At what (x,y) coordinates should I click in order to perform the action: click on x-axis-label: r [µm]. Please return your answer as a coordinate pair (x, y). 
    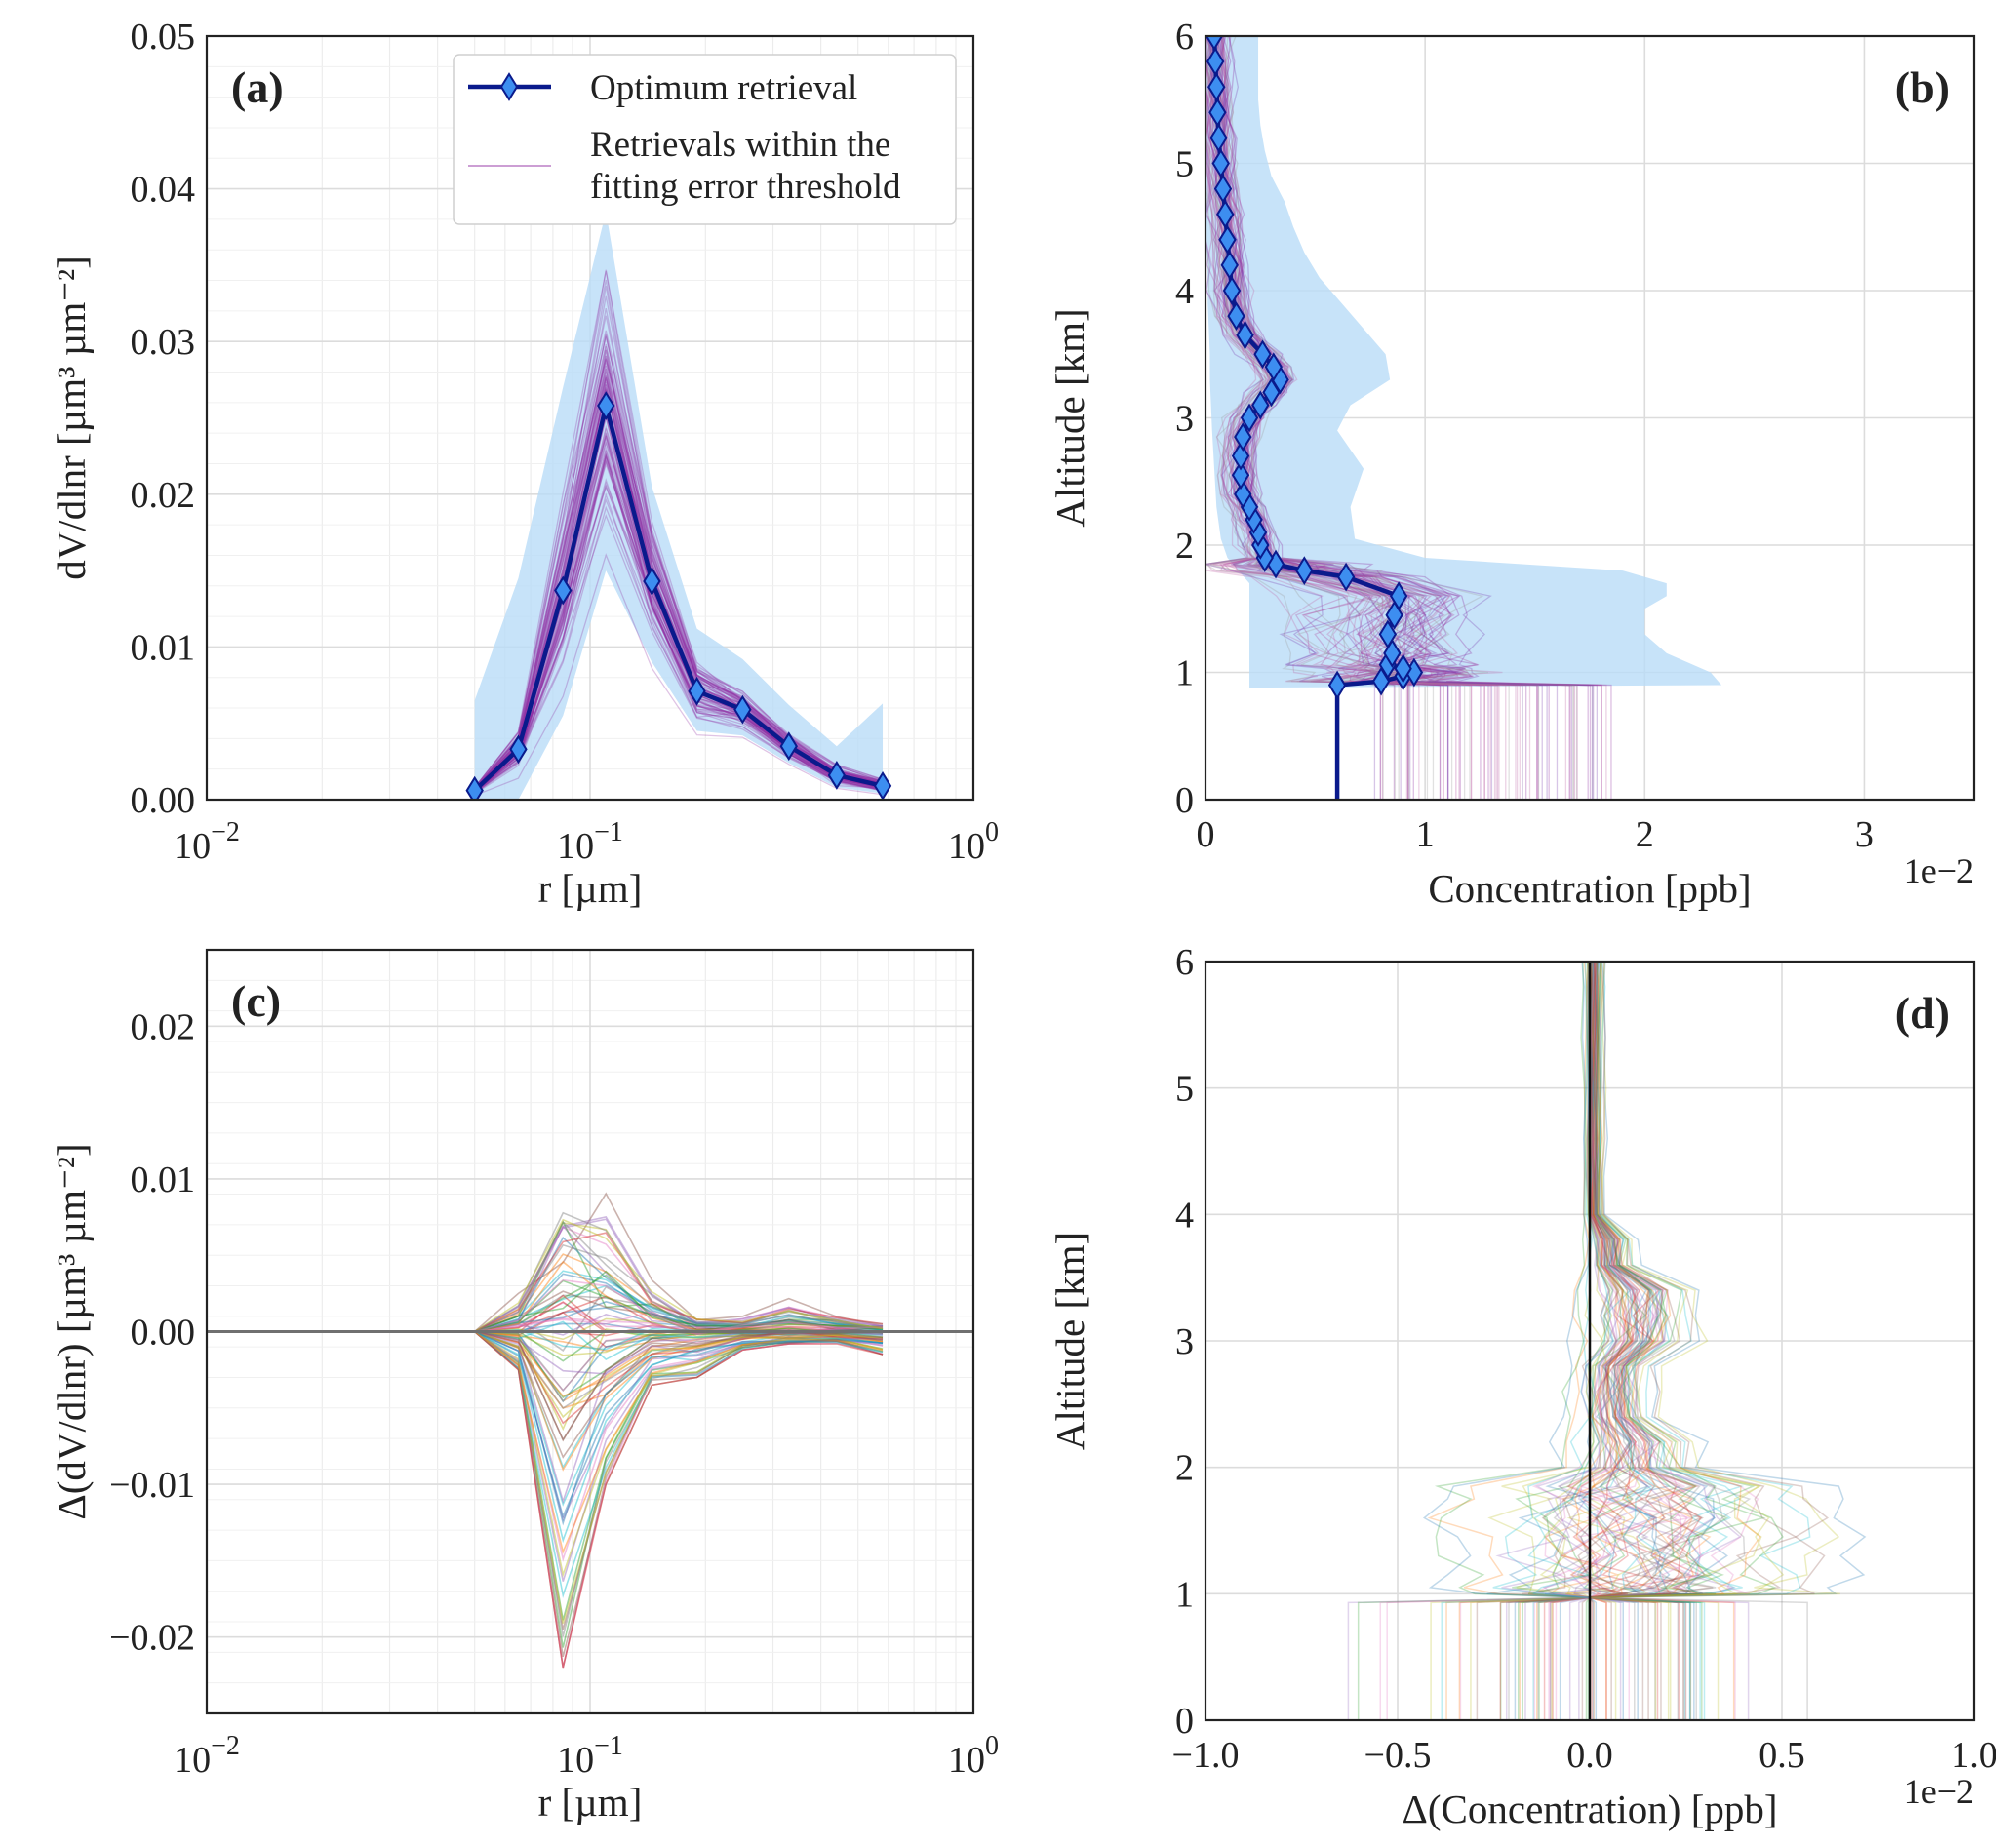
    Looking at the image, I should click on (590, 888).